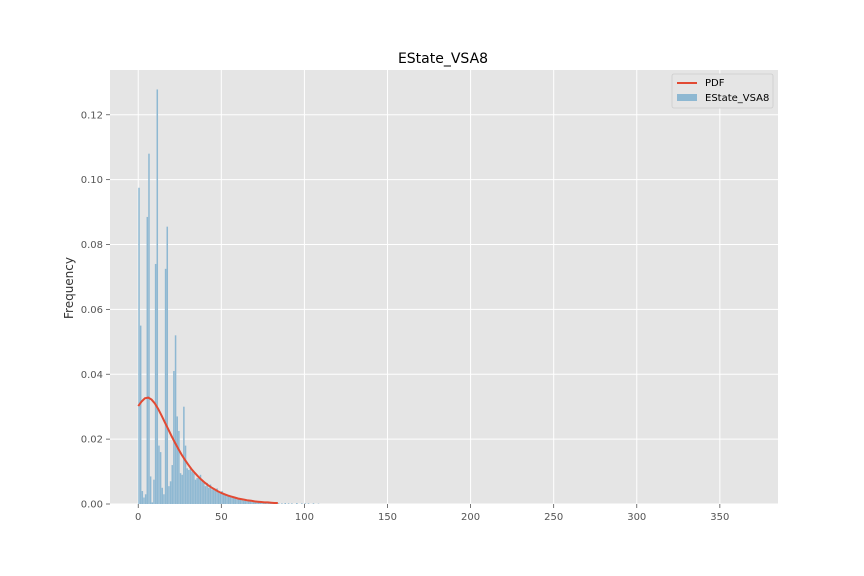 Image resolution: width=864 pixels, height=576 pixels. I want to click on legend-histogram-label: EState_VSA8, so click(737, 98).